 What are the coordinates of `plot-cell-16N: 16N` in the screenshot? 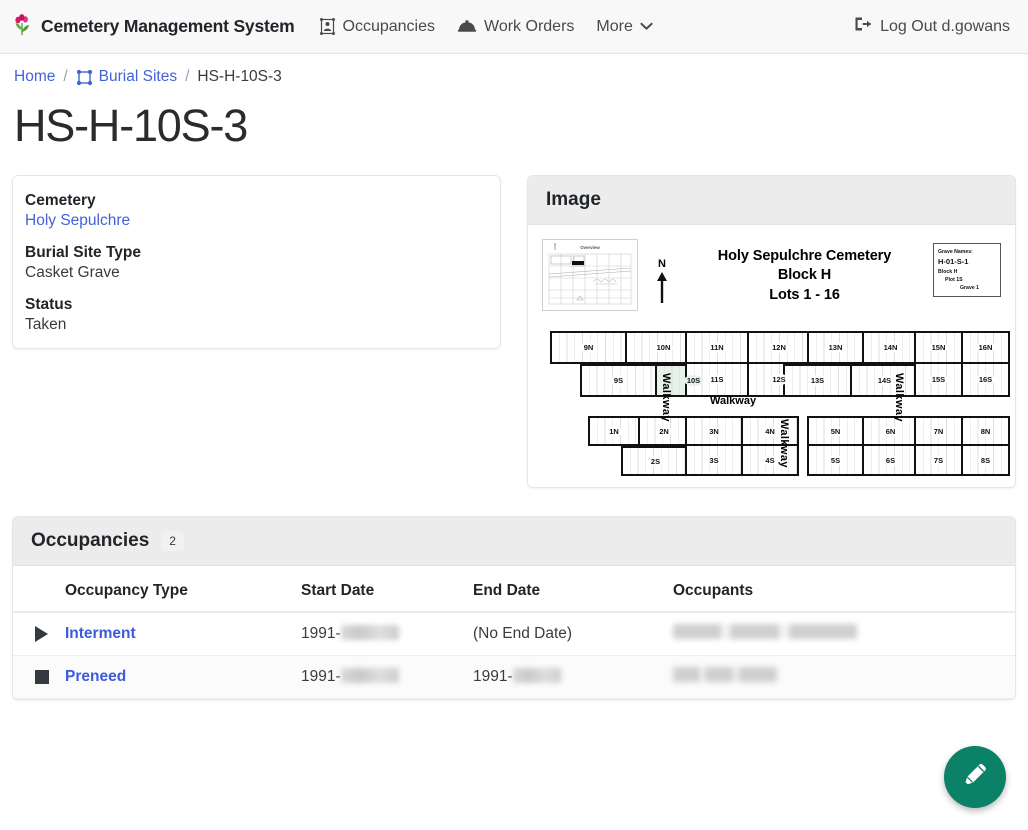 It's located at (984, 348).